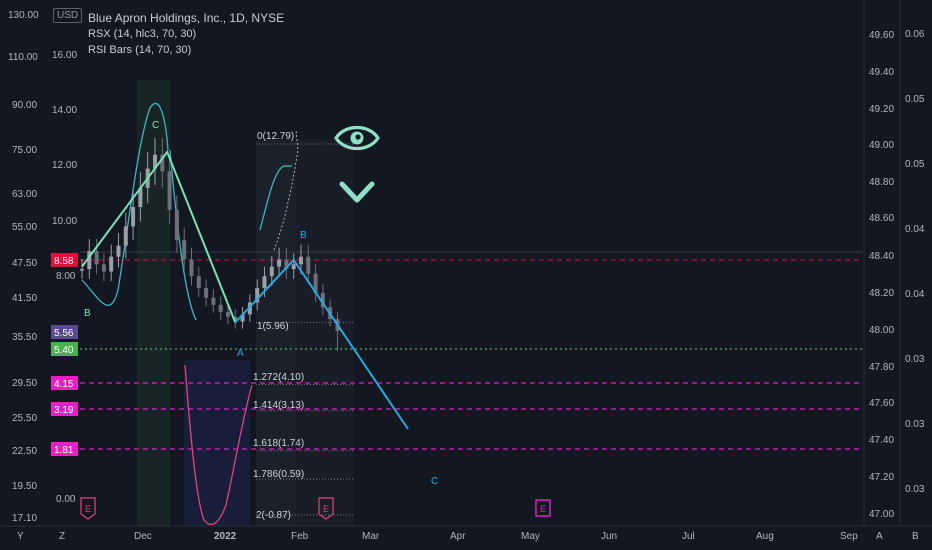 The height and width of the screenshot is (550, 932). I want to click on corner-y-label: Y, so click(20, 536).